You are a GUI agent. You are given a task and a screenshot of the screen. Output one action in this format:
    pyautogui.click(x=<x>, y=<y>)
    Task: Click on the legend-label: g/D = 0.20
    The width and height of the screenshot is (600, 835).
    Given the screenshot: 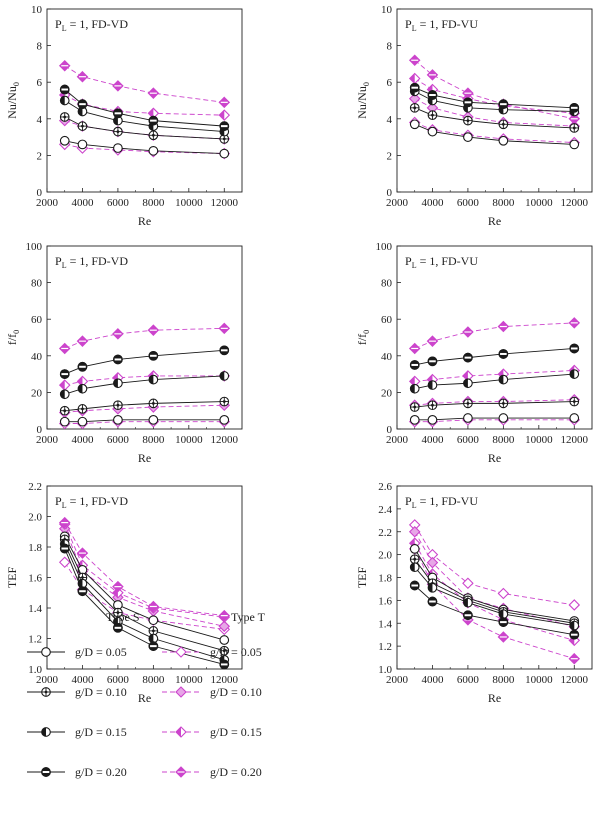 What is the action you would take?
    pyautogui.click(x=101, y=772)
    